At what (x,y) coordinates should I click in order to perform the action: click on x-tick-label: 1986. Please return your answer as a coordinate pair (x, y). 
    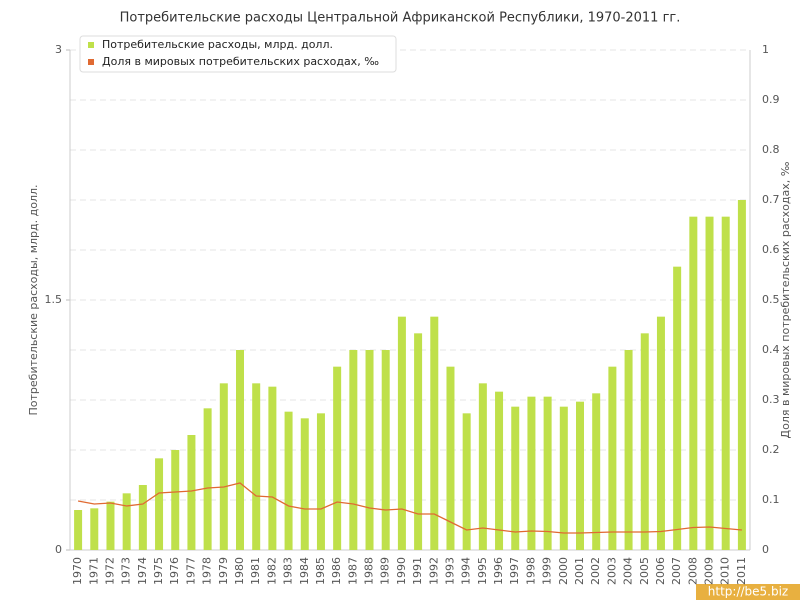
    Looking at the image, I should click on (336, 571).